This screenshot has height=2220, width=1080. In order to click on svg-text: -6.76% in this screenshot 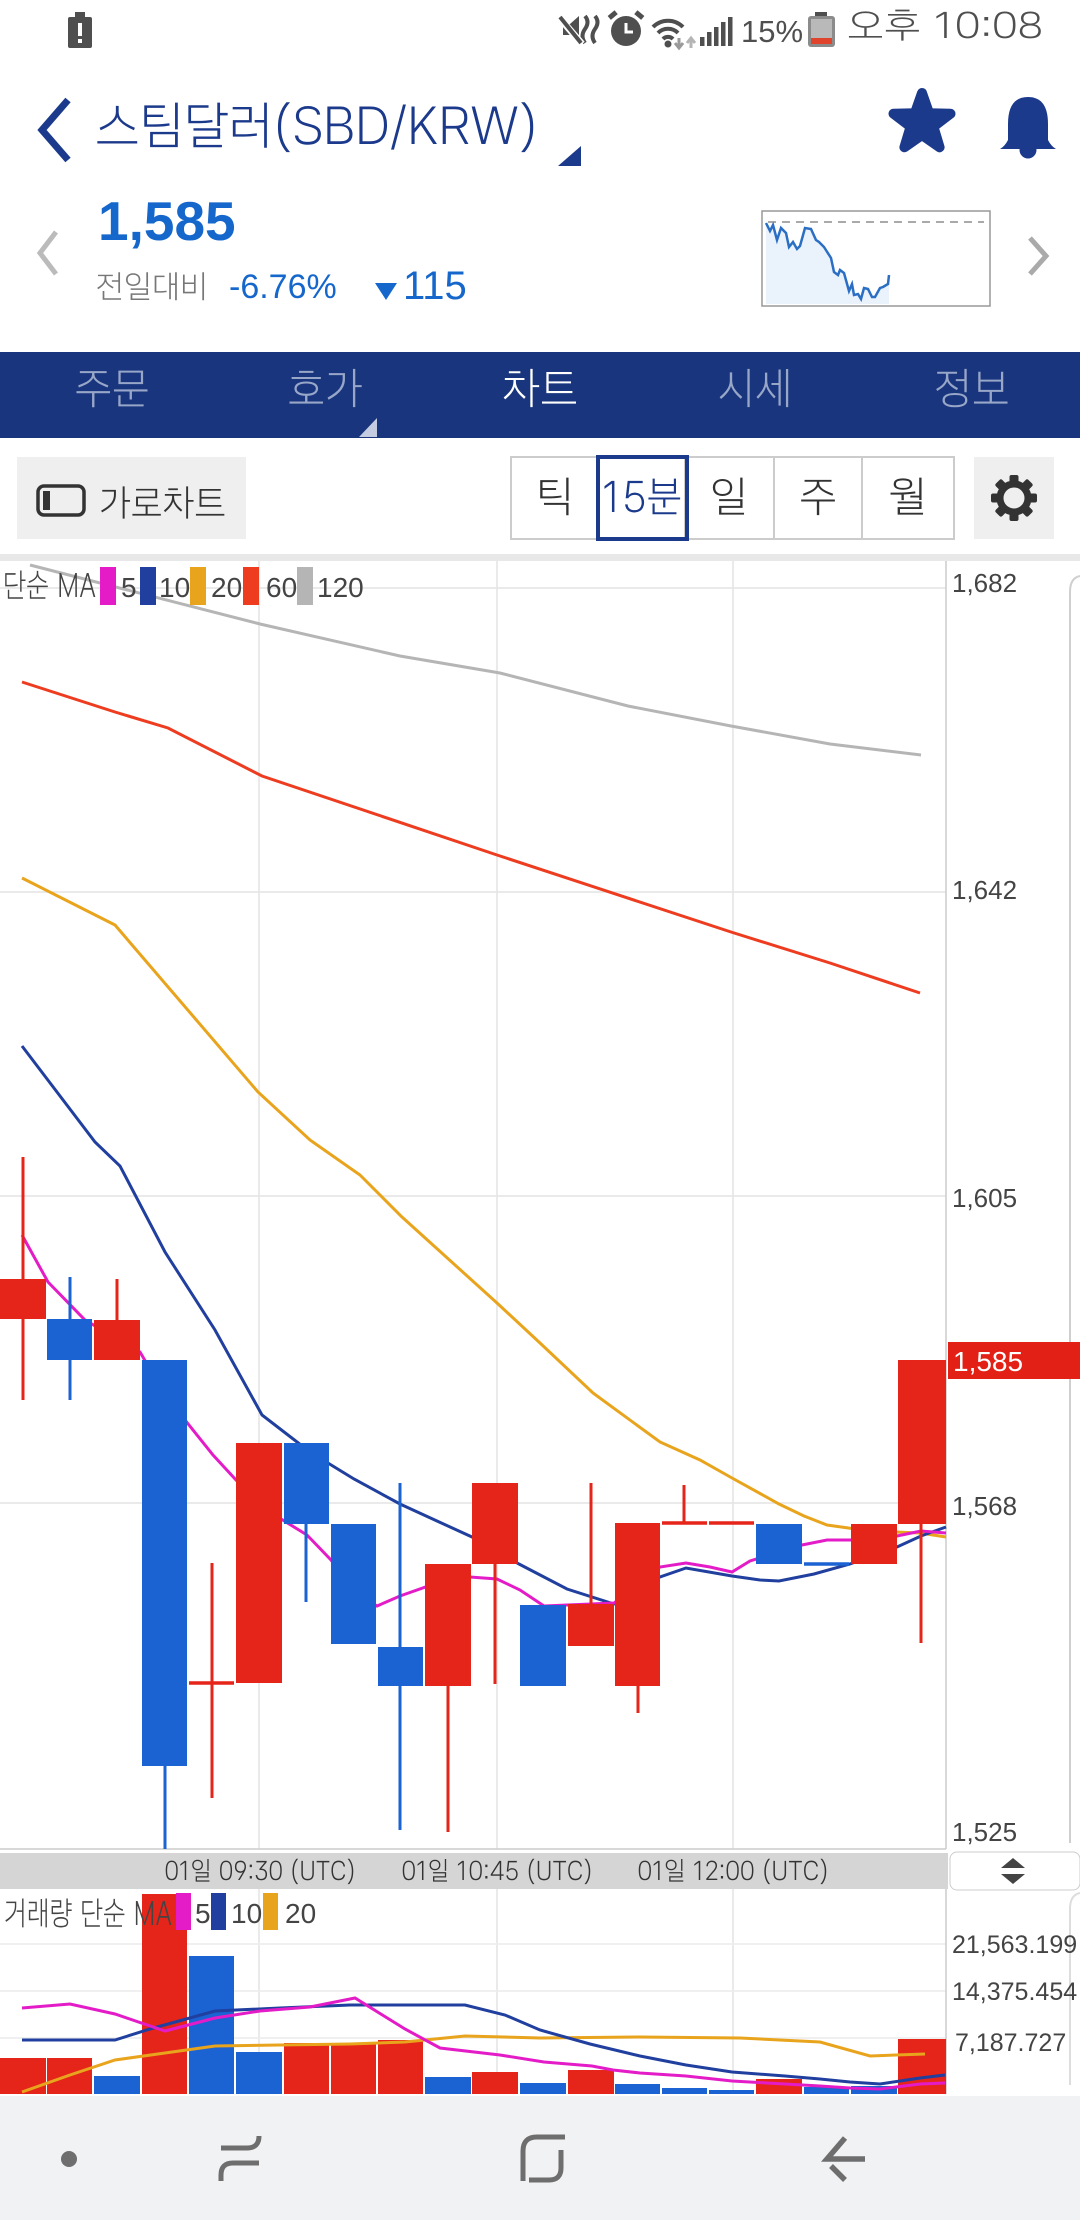, I will do `click(283, 287)`.